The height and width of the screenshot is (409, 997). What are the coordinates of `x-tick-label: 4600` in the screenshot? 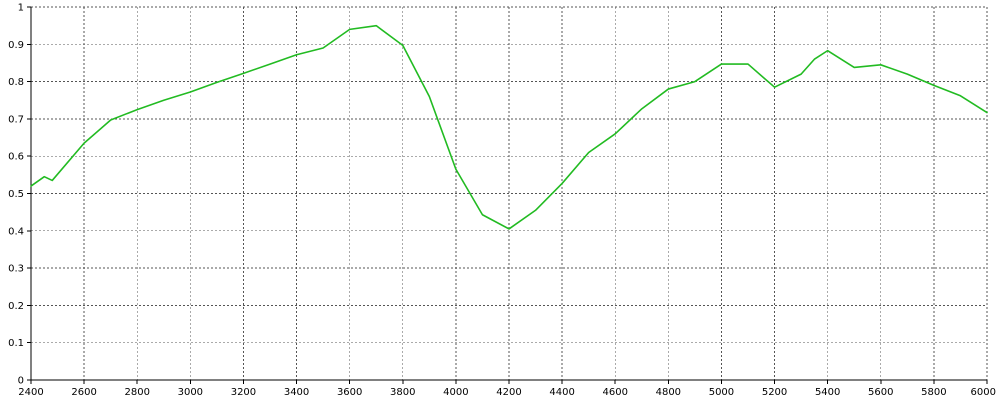 It's located at (614, 392).